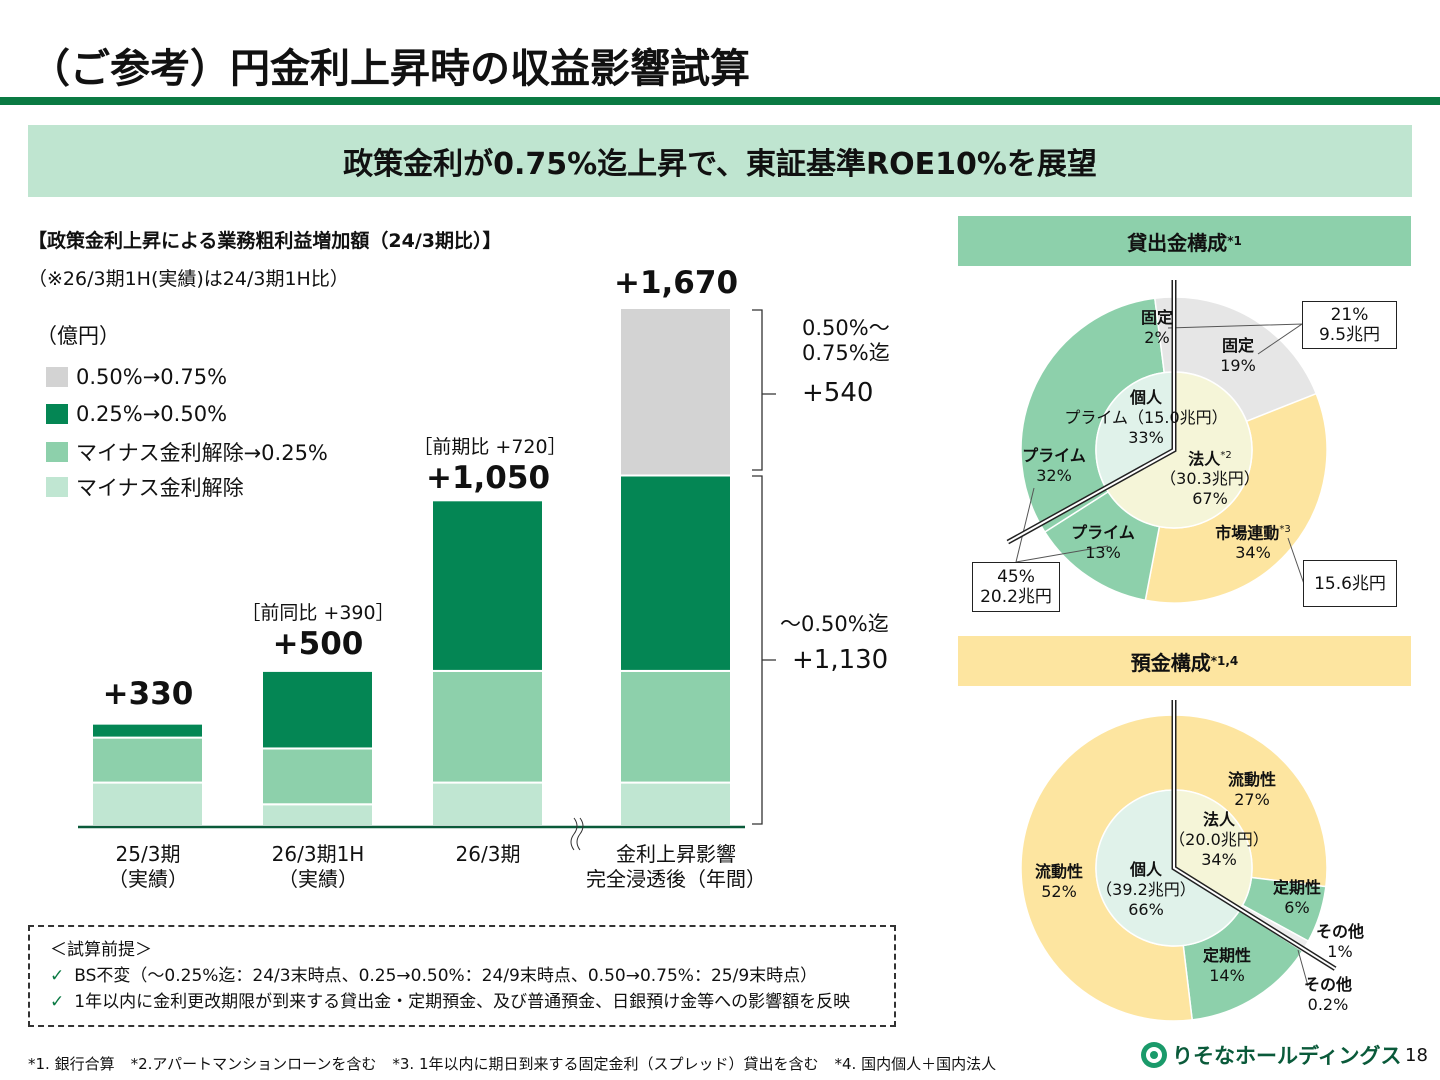  Describe the element at coordinates (187, 452) in the screenshot. I see `legend-item: マイナス金利解除→0.25%` at that location.